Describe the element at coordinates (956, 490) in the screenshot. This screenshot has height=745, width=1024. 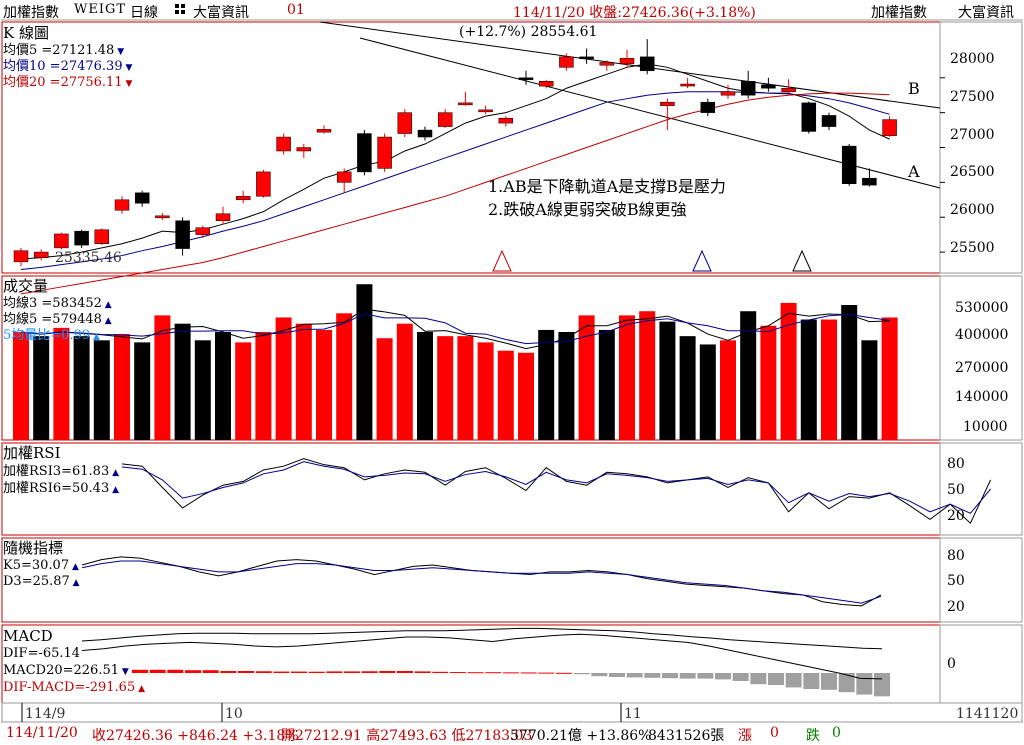
I see `rsi-ytick: 50` at that location.